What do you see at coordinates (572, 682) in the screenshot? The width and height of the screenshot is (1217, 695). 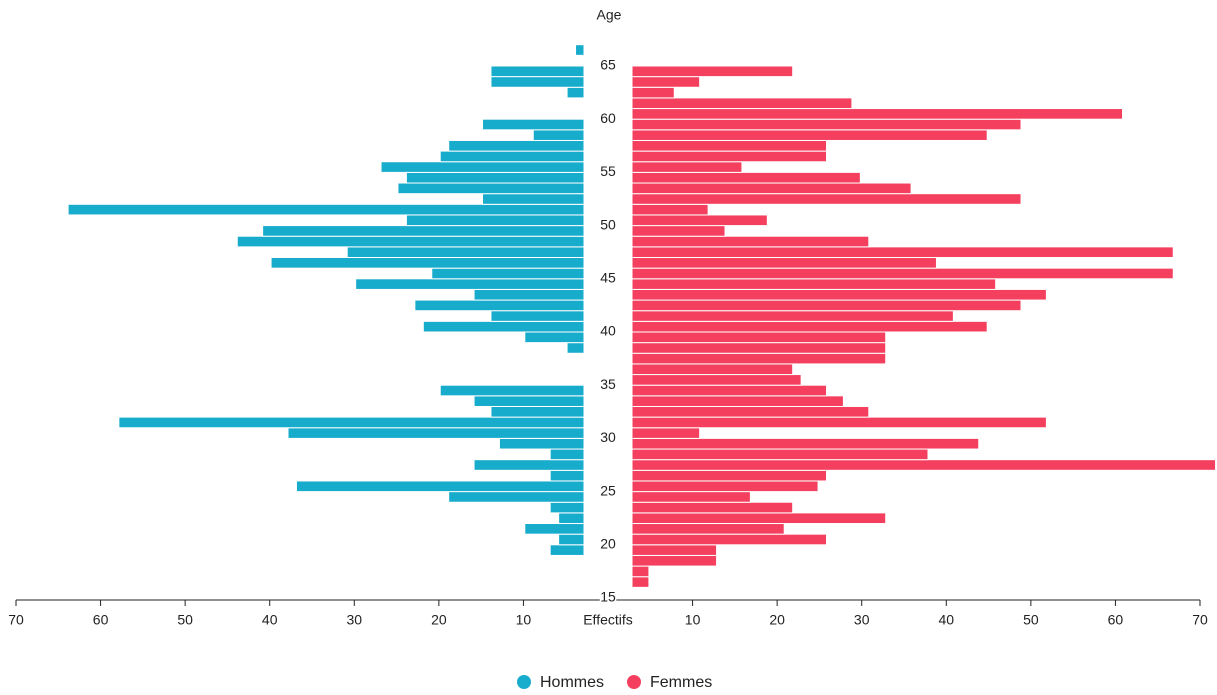 I see `legend-label: Hommes` at bounding box center [572, 682].